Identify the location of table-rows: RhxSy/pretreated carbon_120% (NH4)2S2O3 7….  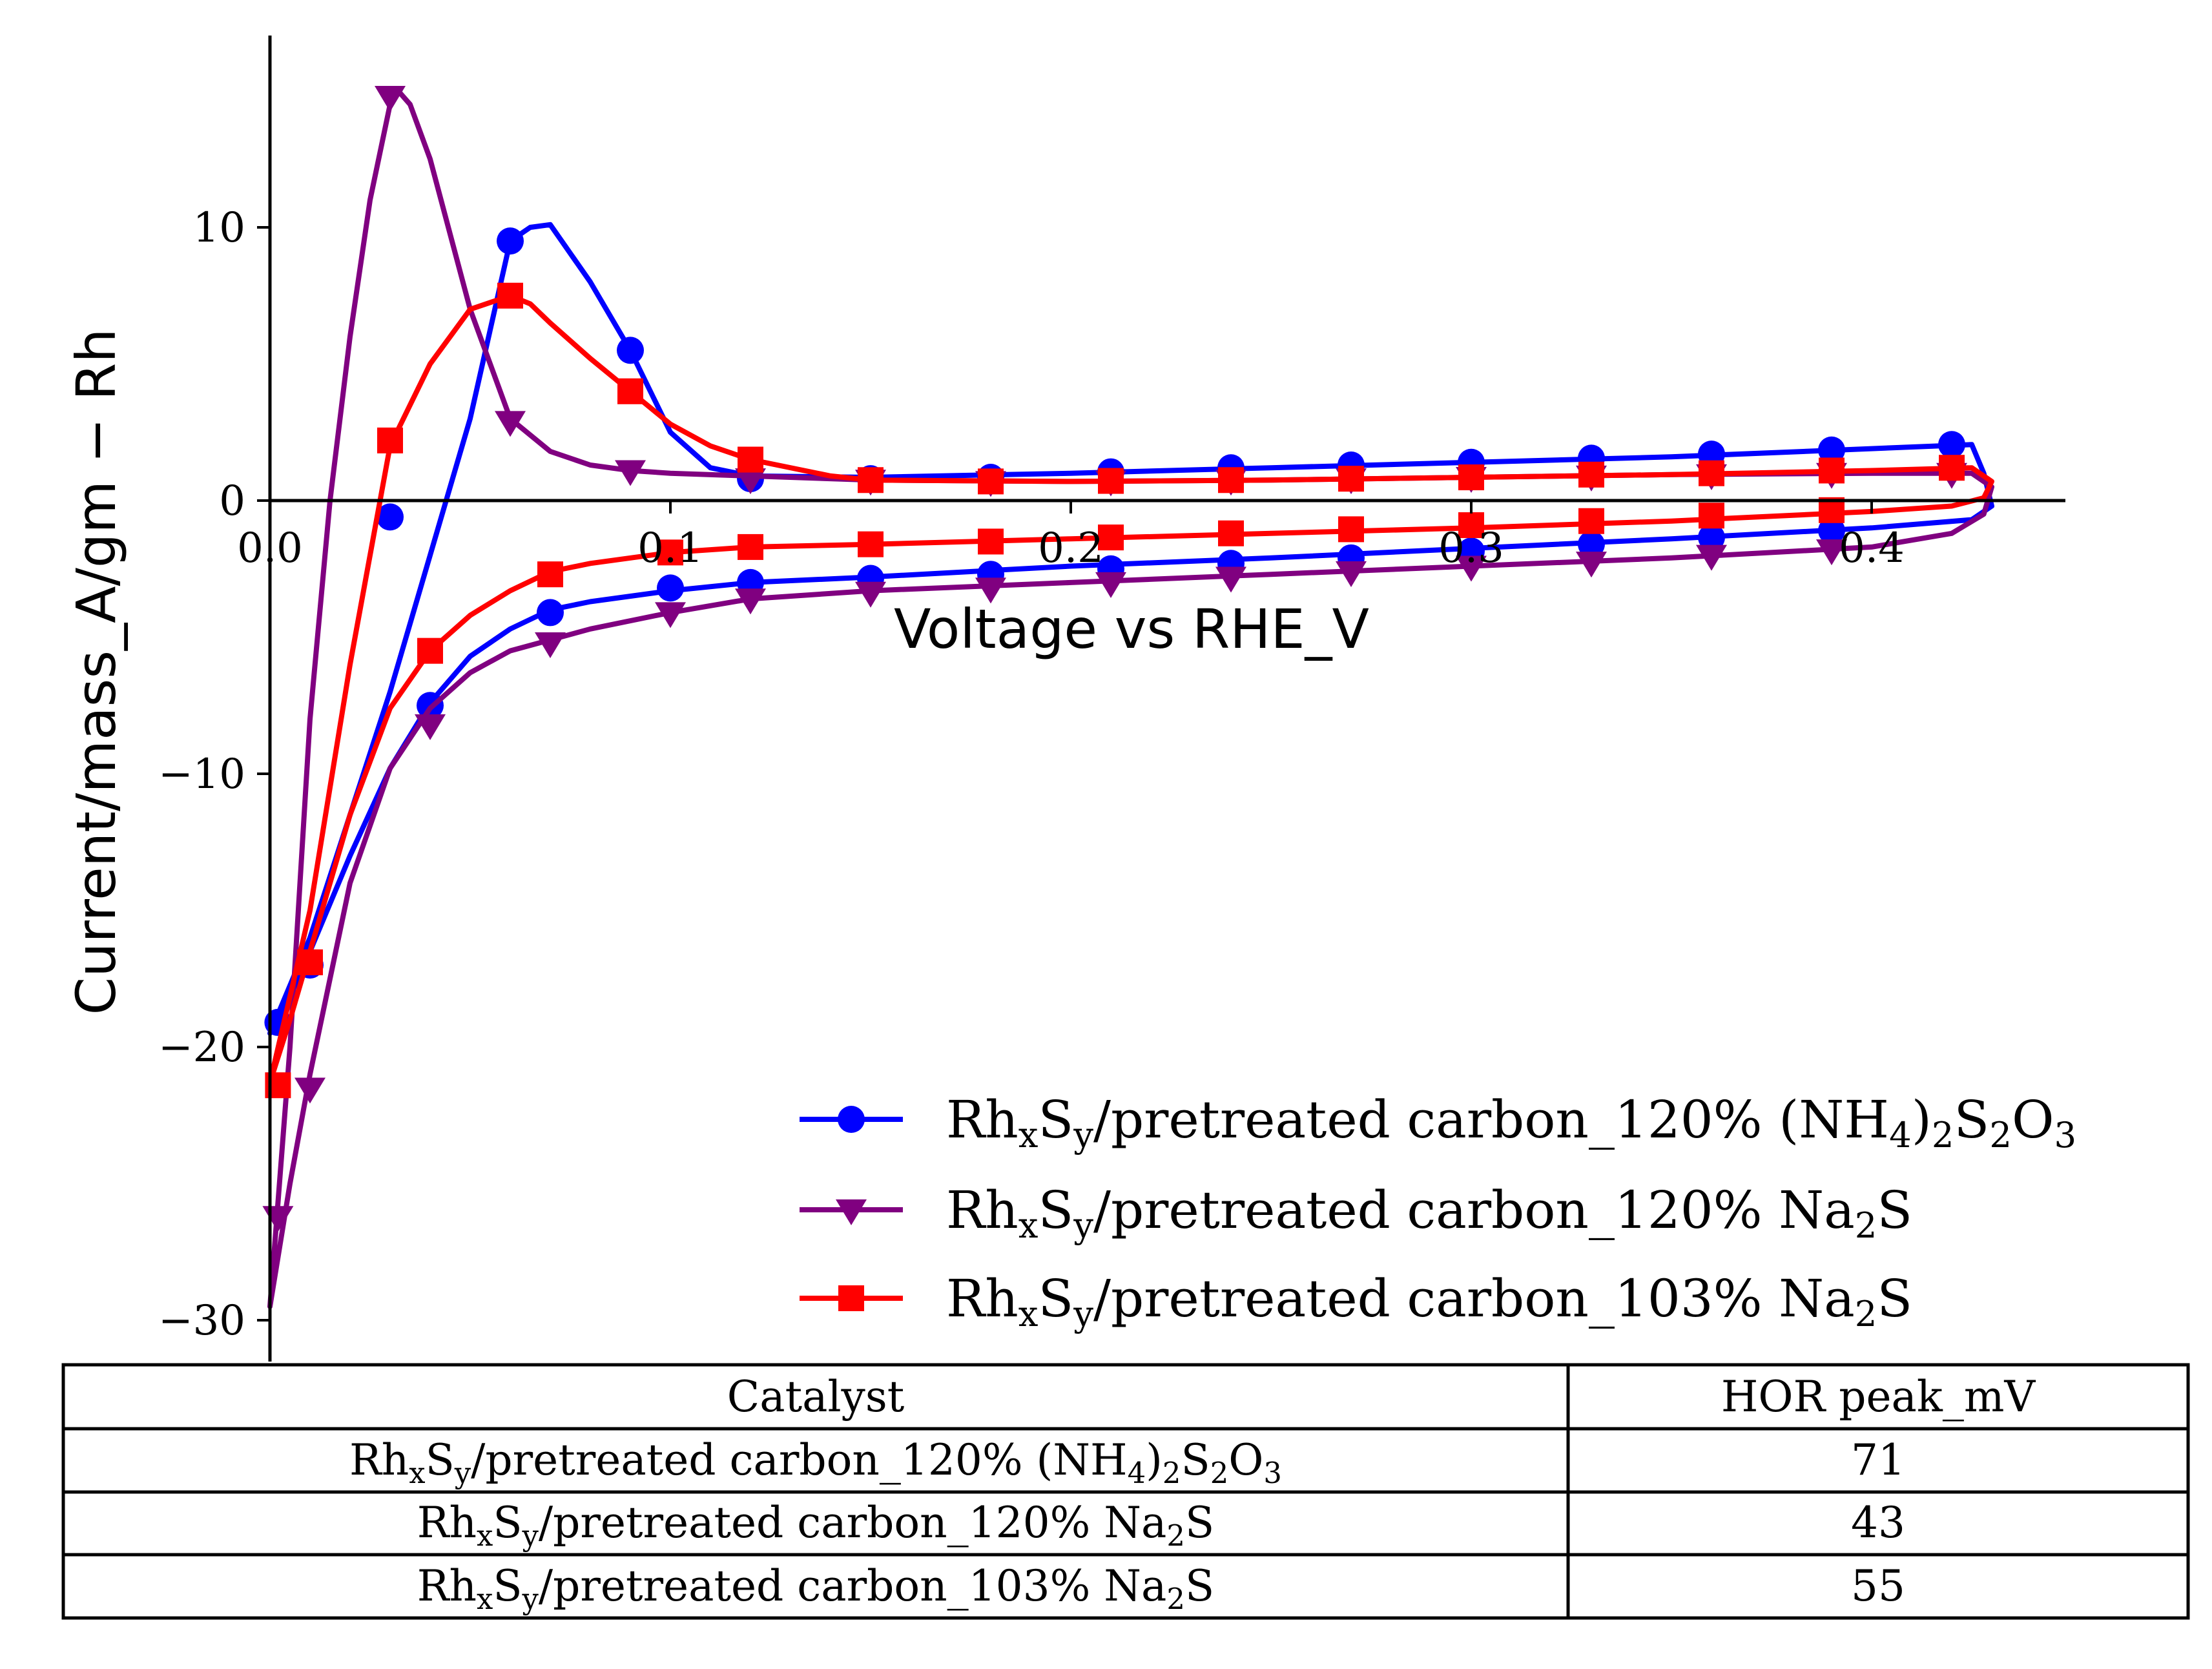
(1127, 1526).